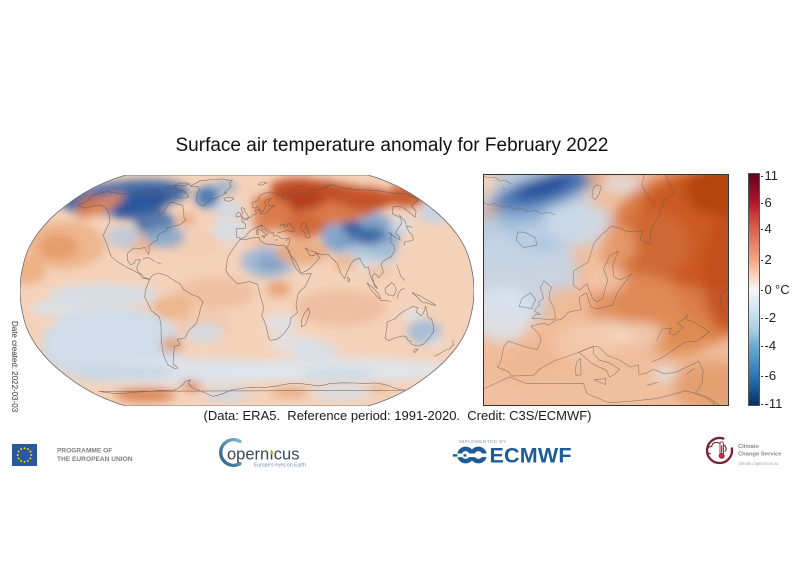  I want to click on svg-text: ECMWF, so click(531, 456).